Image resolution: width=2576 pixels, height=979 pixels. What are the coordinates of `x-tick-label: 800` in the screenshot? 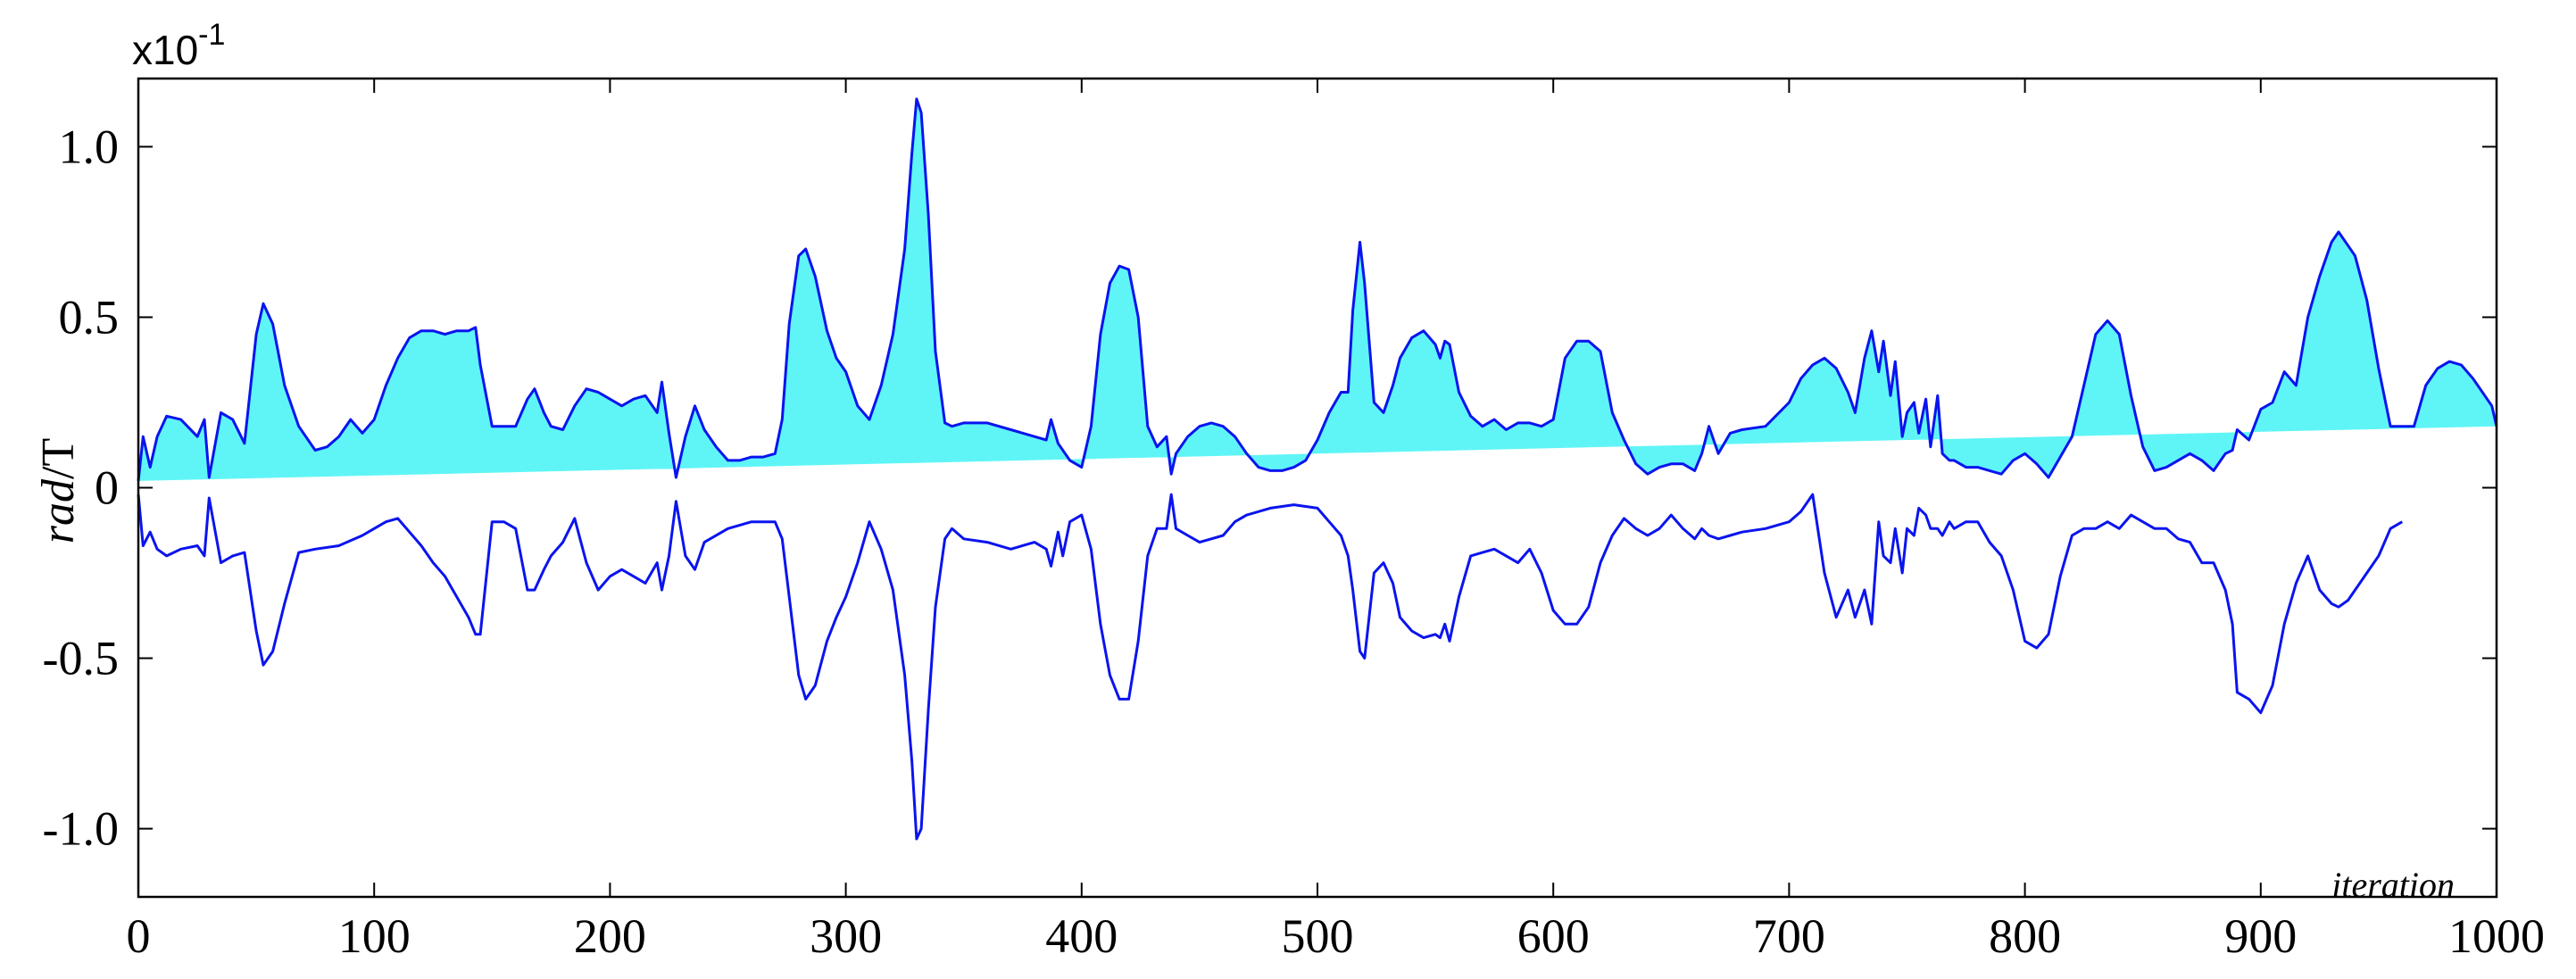 It's located at (2025, 936).